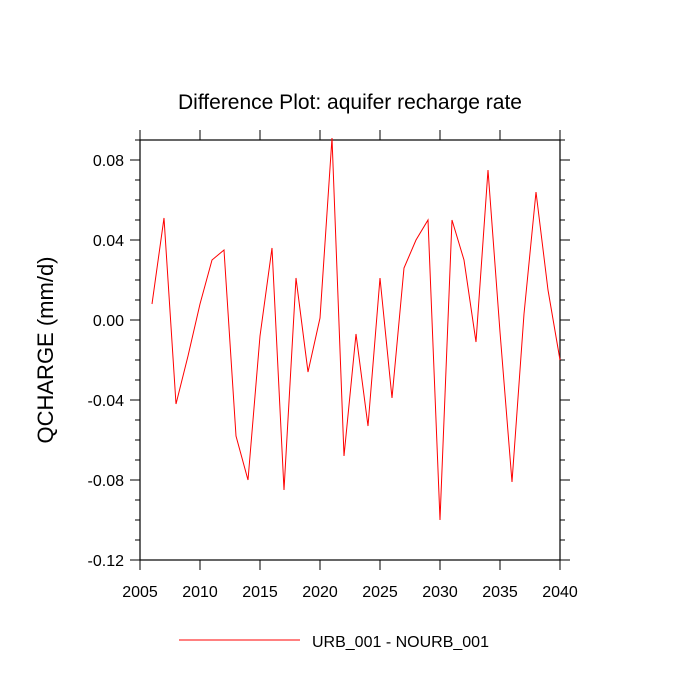 The height and width of the screenshot is (700, 700). I want to click on y-tick-label: 0.08, so click(108, 161).